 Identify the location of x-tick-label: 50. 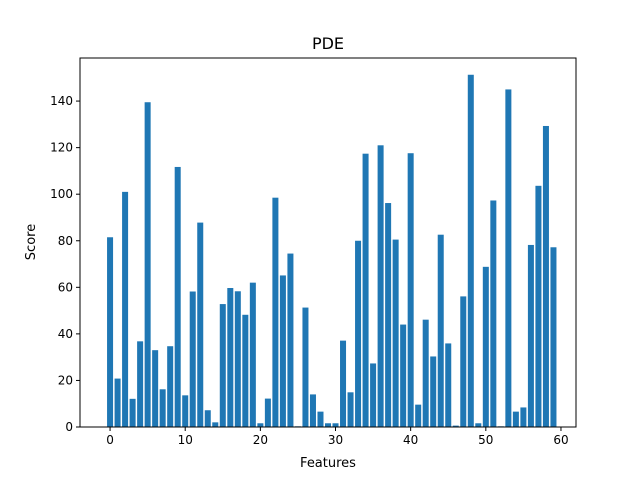
(485, 440).